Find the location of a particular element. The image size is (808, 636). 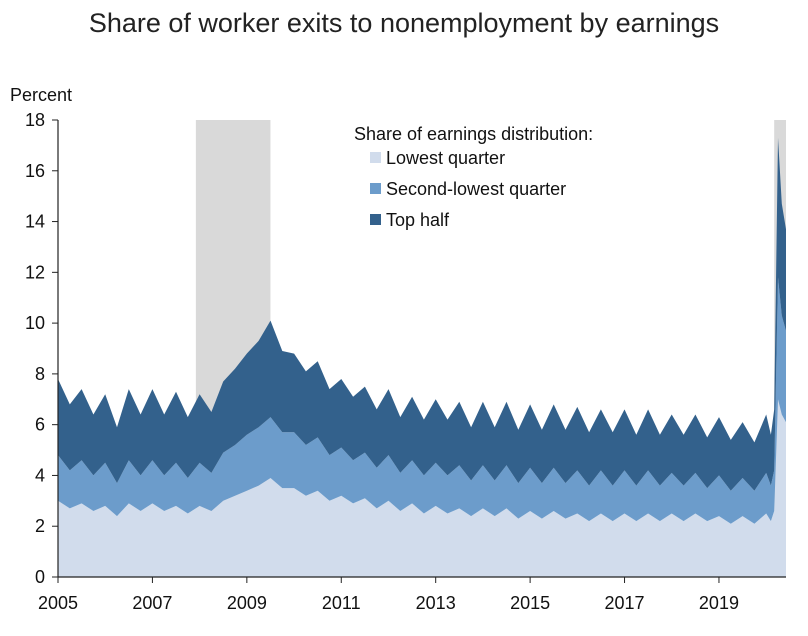

y-tick-label-4: 4 is located at coordinates (40, 475).